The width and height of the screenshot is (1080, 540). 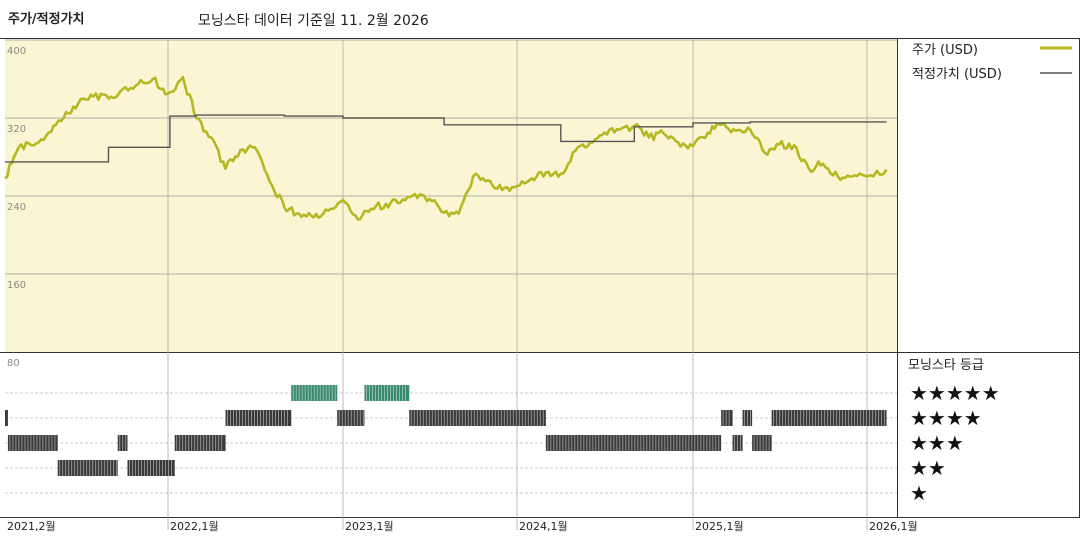 What do you see at coordinates (313, 21) in the screenshot?
I see `data-date-label: 모닝스타 데이터 기준일 11. 2월 2026` at bounding box center [313, 21].